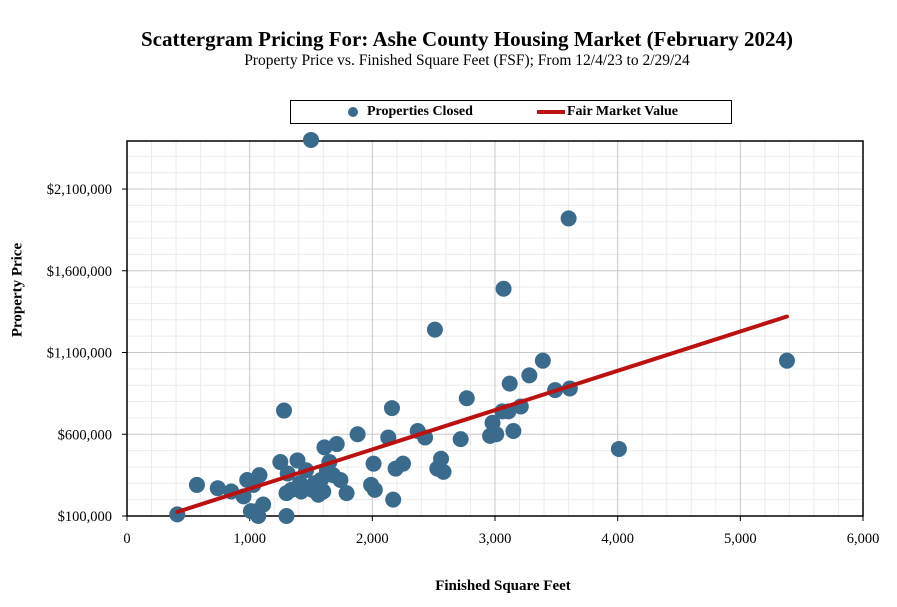 The height and width of the screenshot is (607, 897). What do you see at coordinates (79, 190) in the screenshot?
I see `y-tick-label: $2,100,000` at bounding box center [79, 190].